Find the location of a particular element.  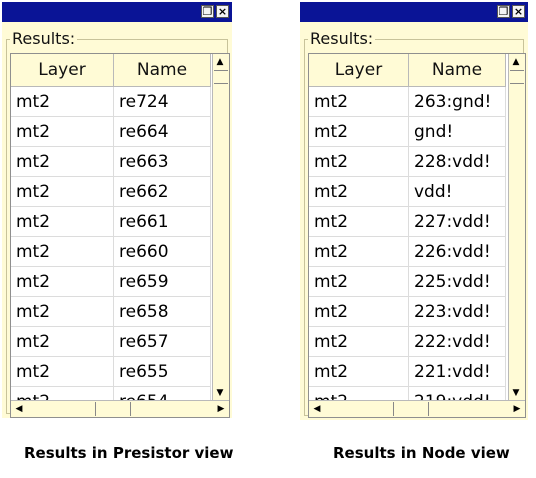

table-row: mt2 227:vdd! is located at coordinates (407, 222).